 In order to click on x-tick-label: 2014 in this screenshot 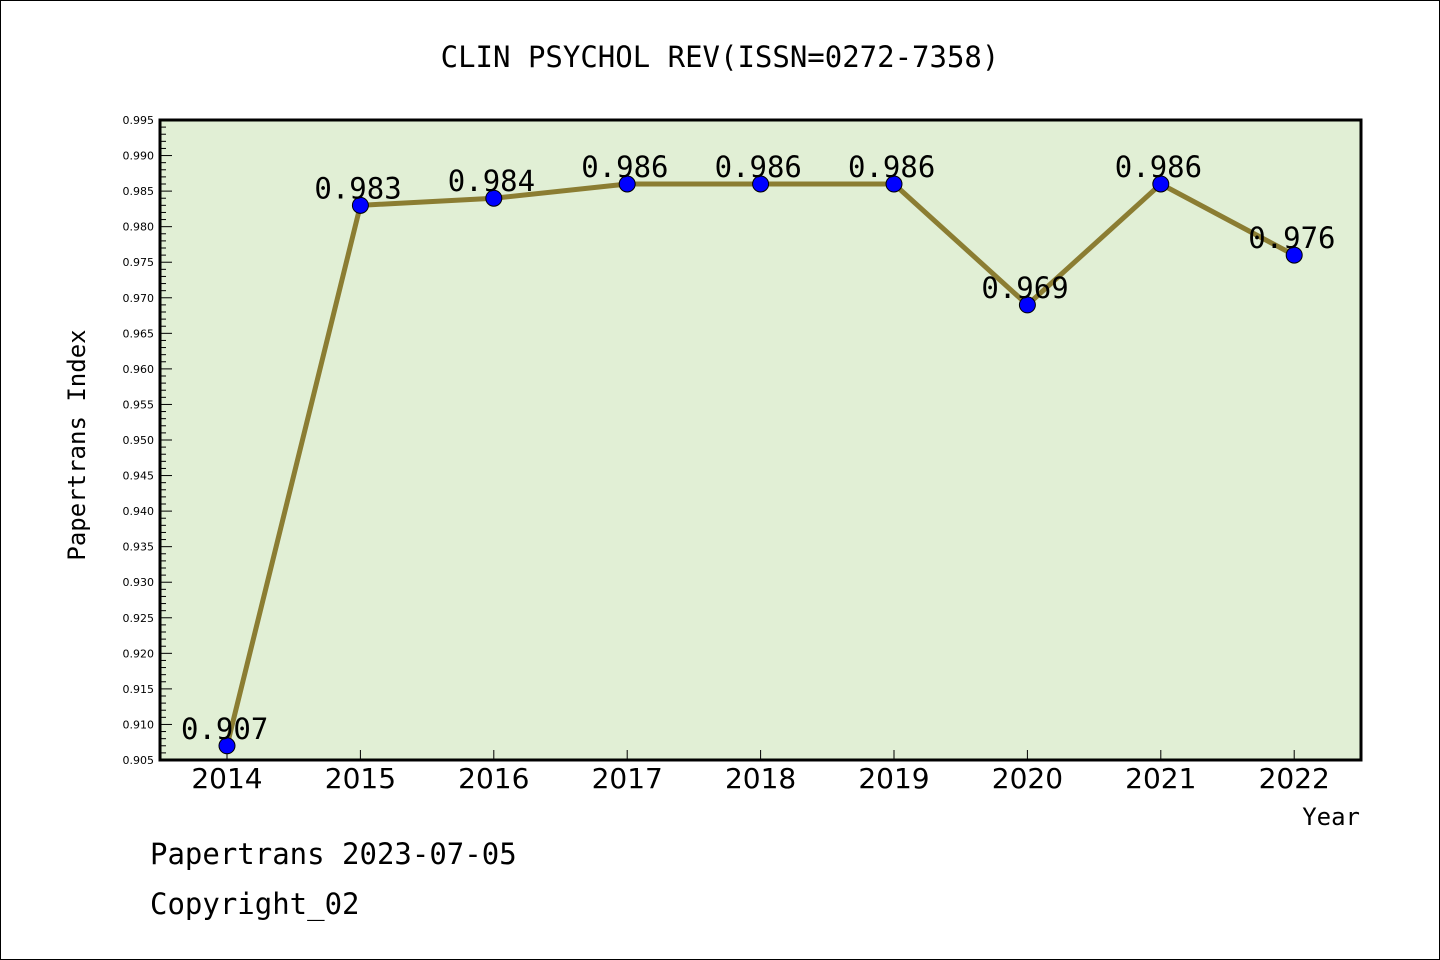, I will do `click(226, 778)`.